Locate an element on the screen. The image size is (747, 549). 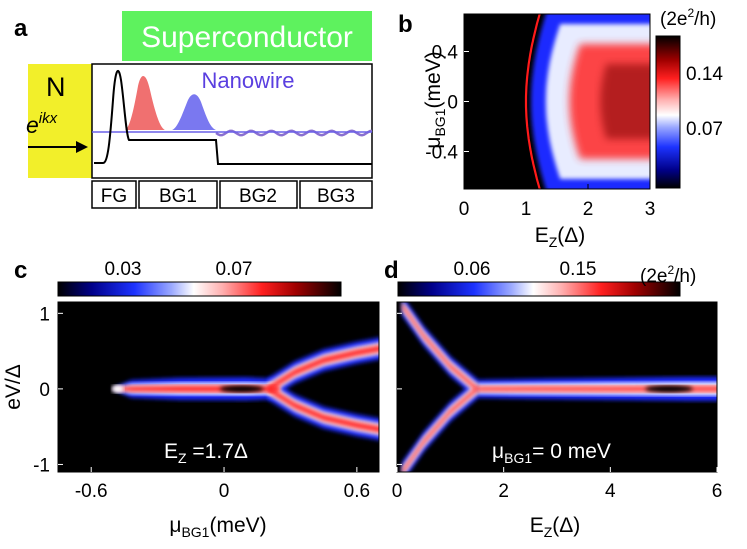
gate-bg3 is located at coordinates (336, 194).